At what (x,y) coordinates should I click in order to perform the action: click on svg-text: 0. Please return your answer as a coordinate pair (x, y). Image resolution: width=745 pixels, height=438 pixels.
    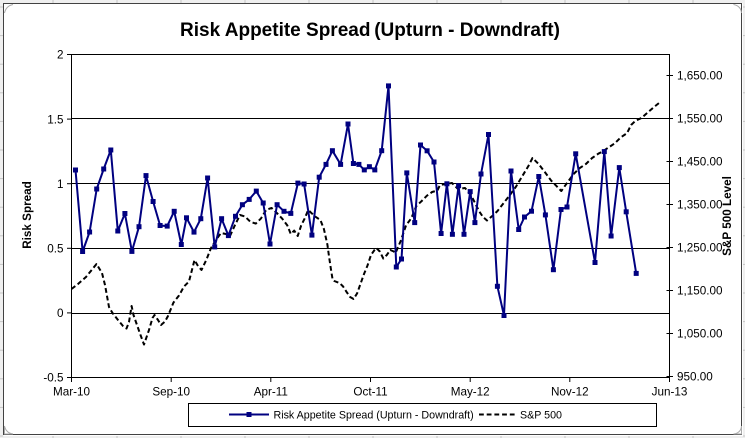
    Looking at the image, I should click on (60, 313).